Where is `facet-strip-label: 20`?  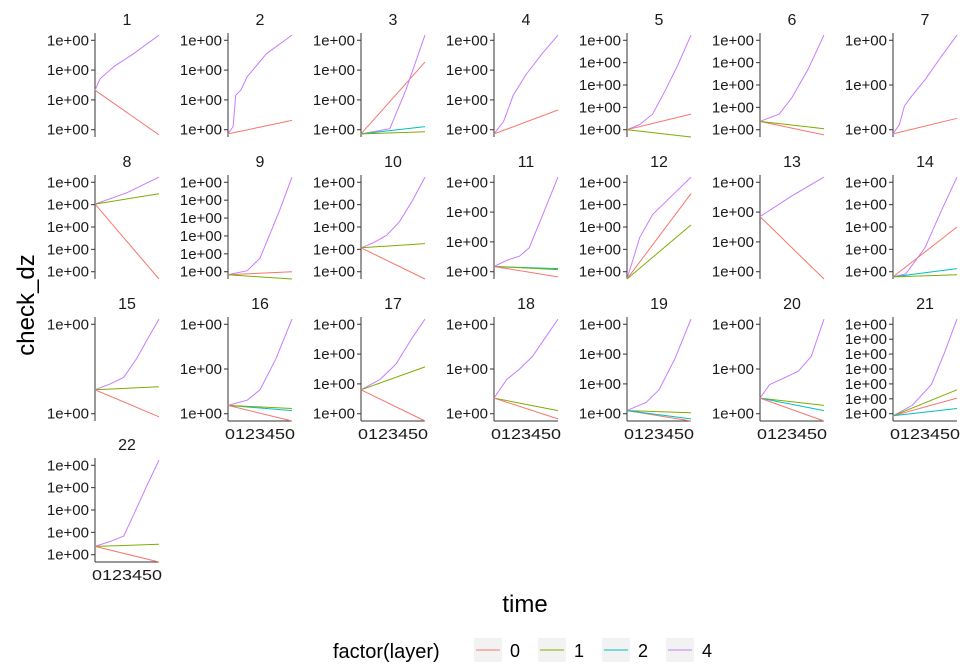 facet-strip-label: 20 is located at coordinates (792, 304).